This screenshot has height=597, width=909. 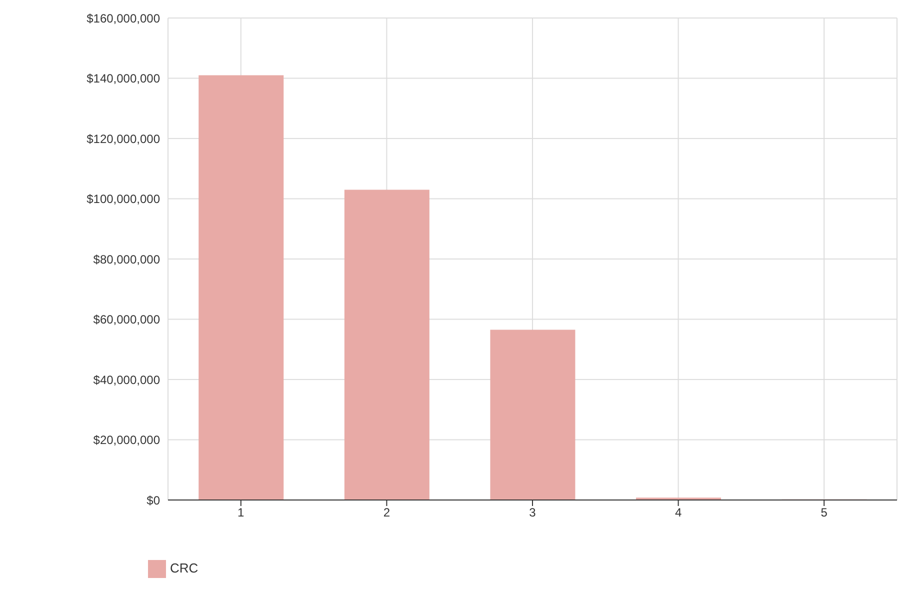 I want to click on y-tick-label: $20,000,000, so click(x=126, y=440).